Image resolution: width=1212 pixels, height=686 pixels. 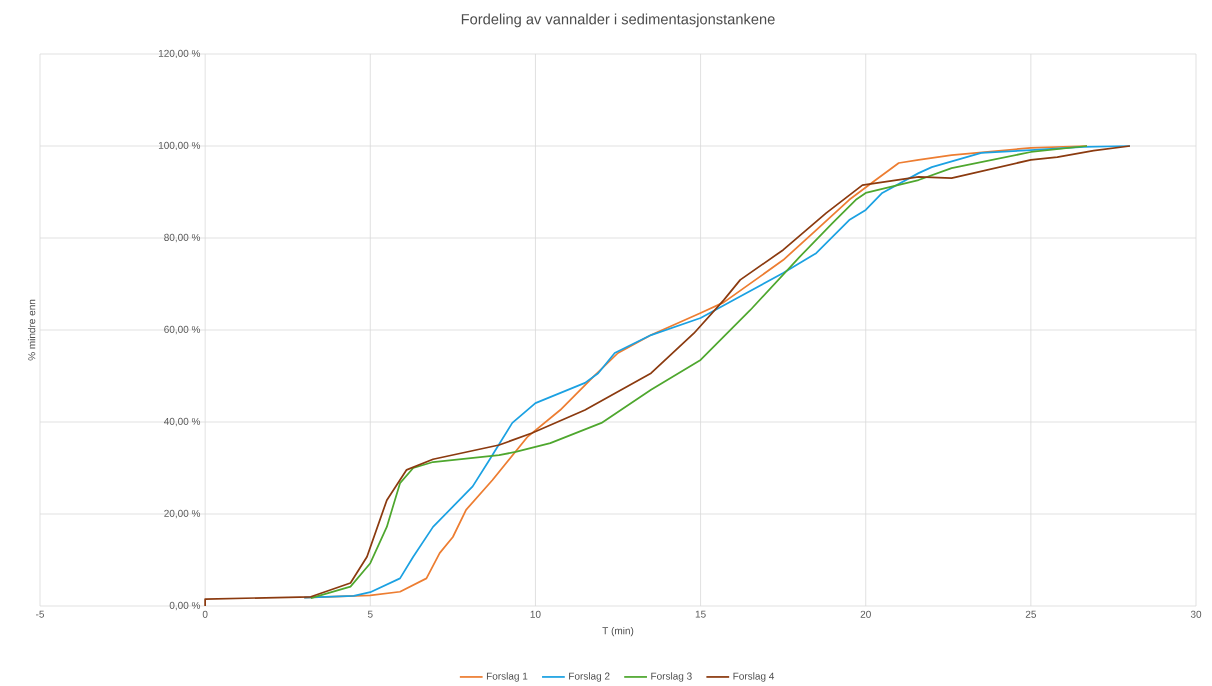 What do you see at coordinates (205, 614) in the screenshot?
I see `x-tick-label: 0` at bounding box center [205, 614].